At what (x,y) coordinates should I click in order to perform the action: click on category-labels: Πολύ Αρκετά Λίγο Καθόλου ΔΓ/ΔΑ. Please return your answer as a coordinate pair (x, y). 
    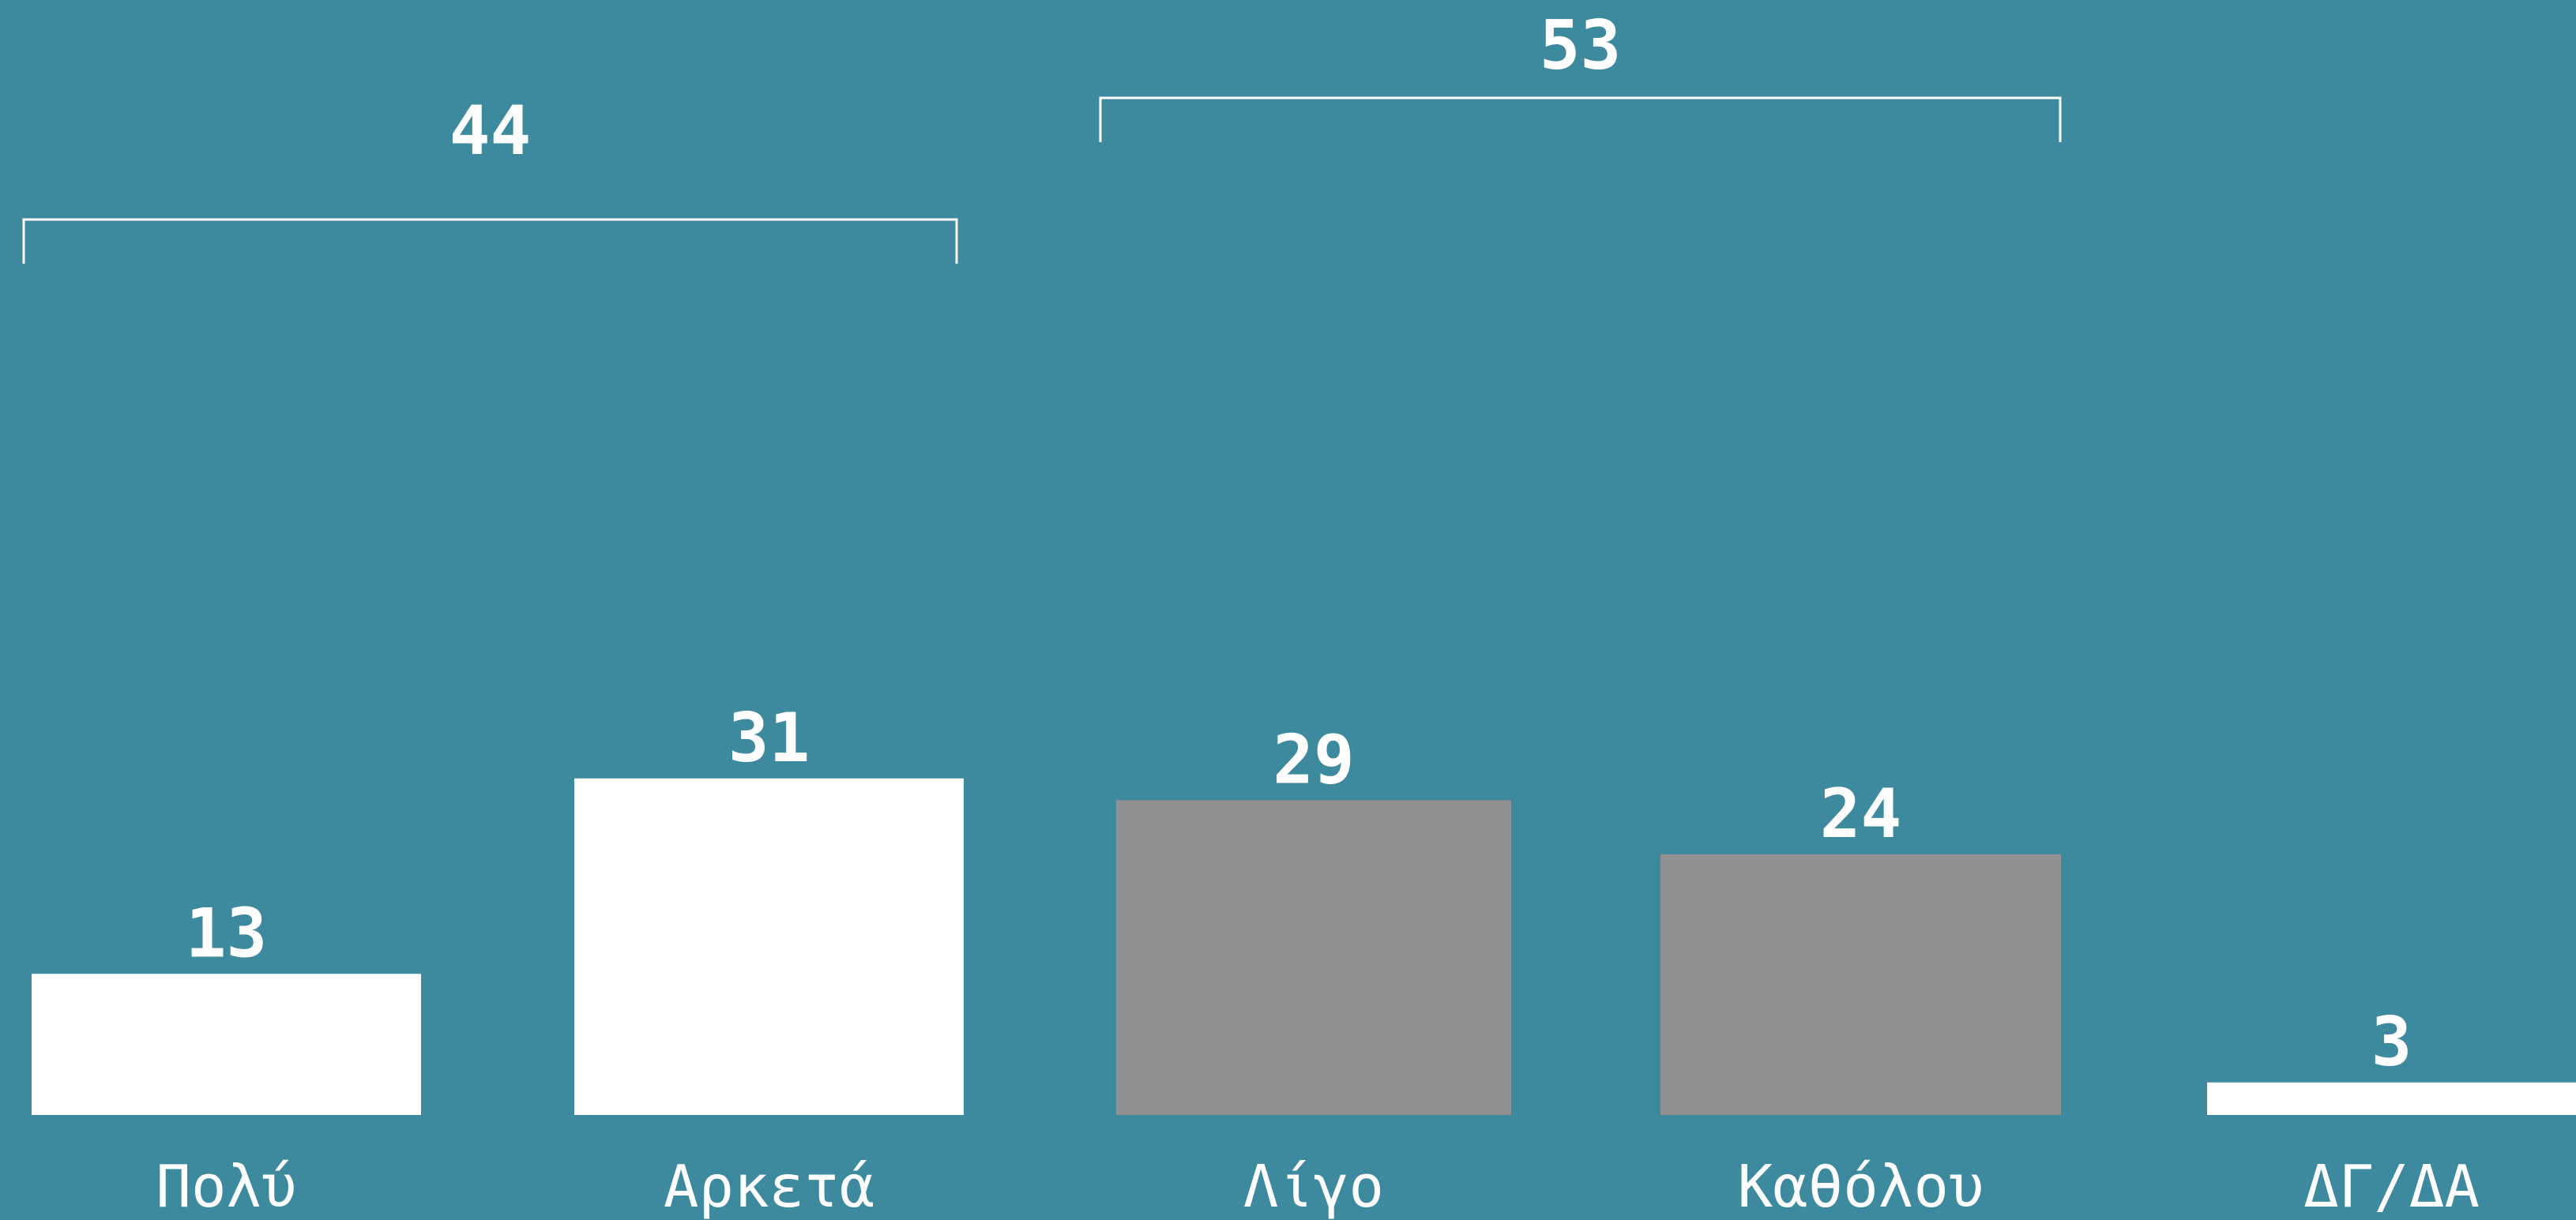
    Looking at the image, I should click on (1318, 1186).